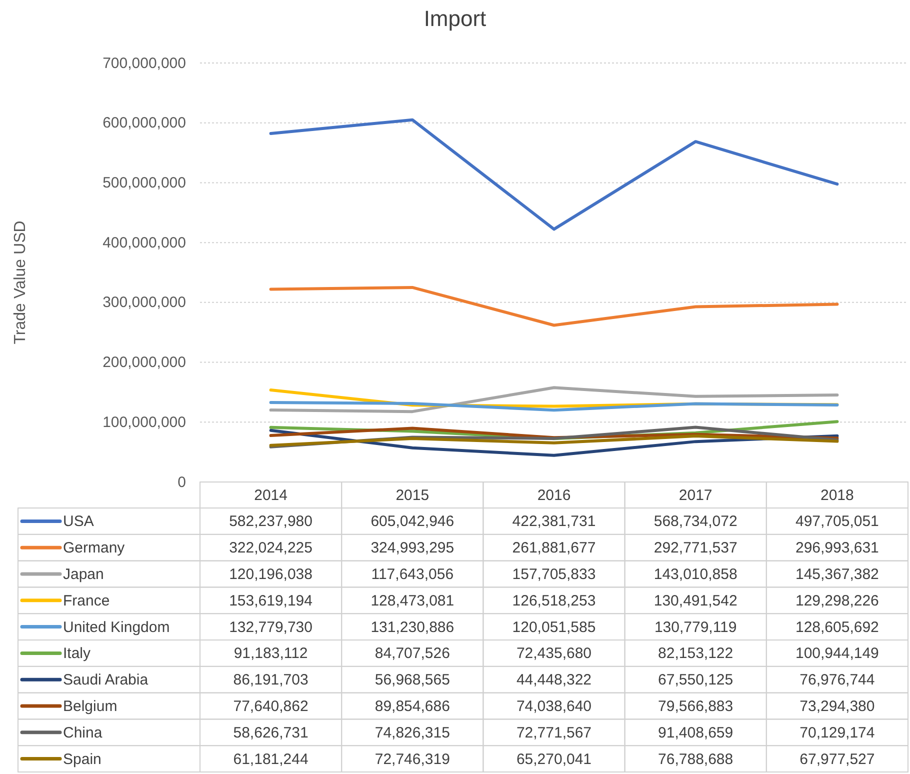 This screenshot has height=774, width=910. Describe the element at coordinates (83, 574) in the screenshot. I see `legend-label: Japan` at that location.